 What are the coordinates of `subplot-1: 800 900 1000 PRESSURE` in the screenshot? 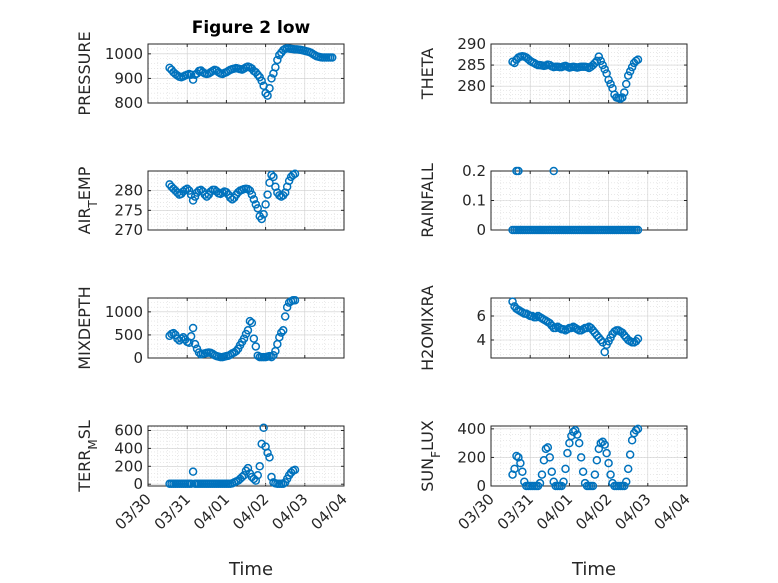 It's located at (210, 73).